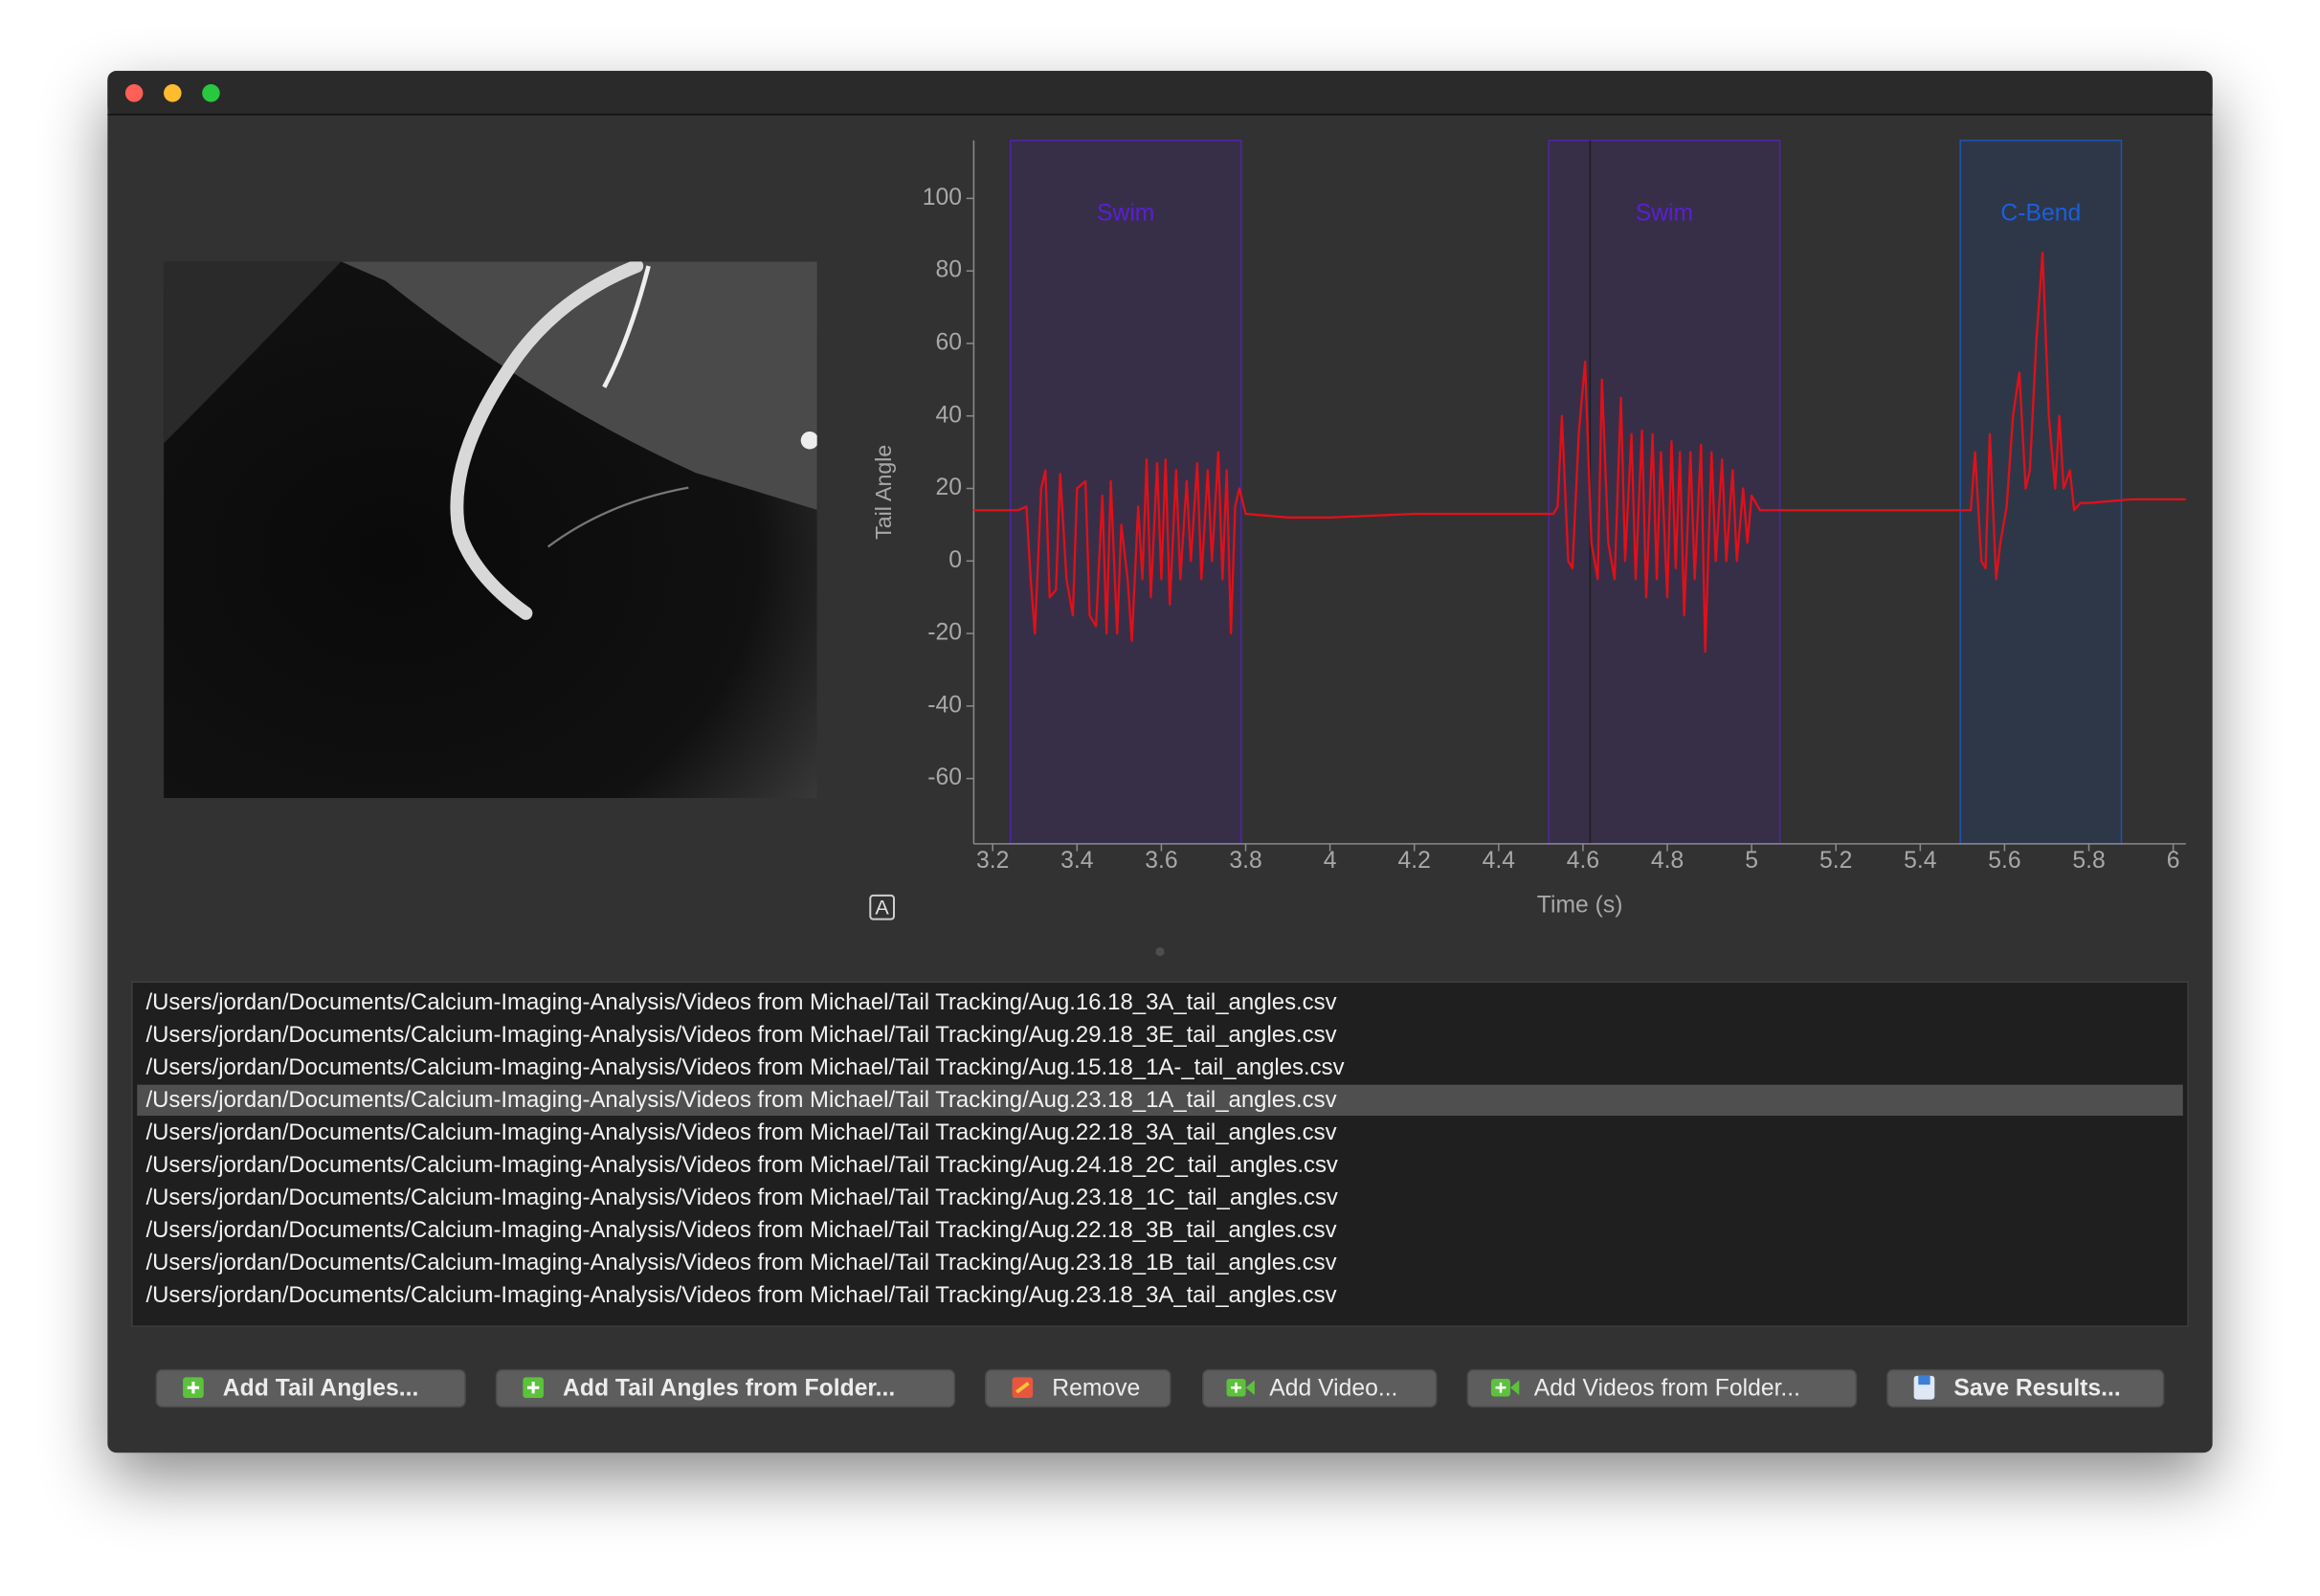 This screenshot has width=2320, height=1596. Describe the element at coordinates (1245, 861) in the screenshot. I see `x-tick-label: 3.8` at that location.